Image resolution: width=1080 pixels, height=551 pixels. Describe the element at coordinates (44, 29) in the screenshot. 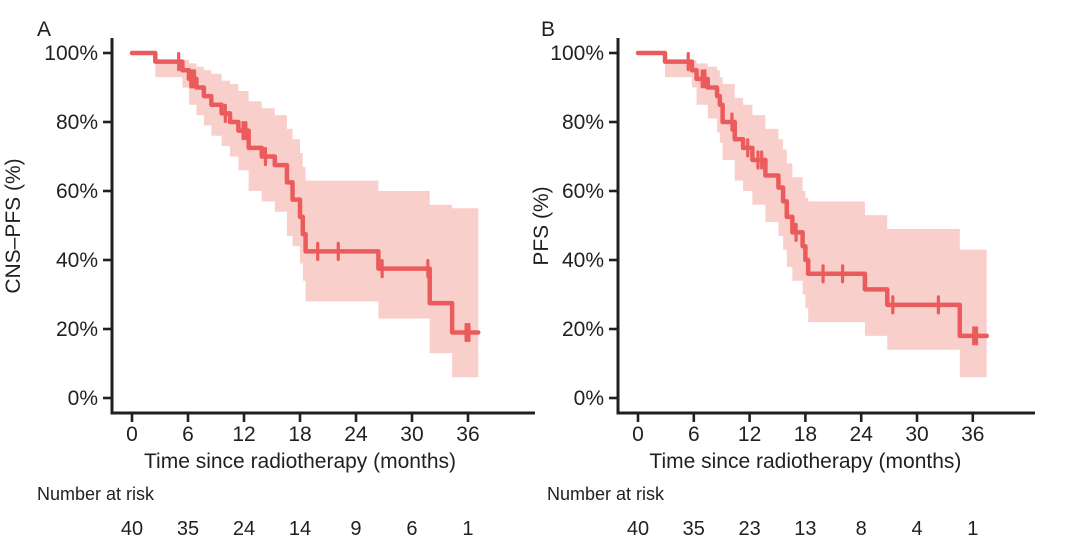

I see `panel-letter: A` at that location.